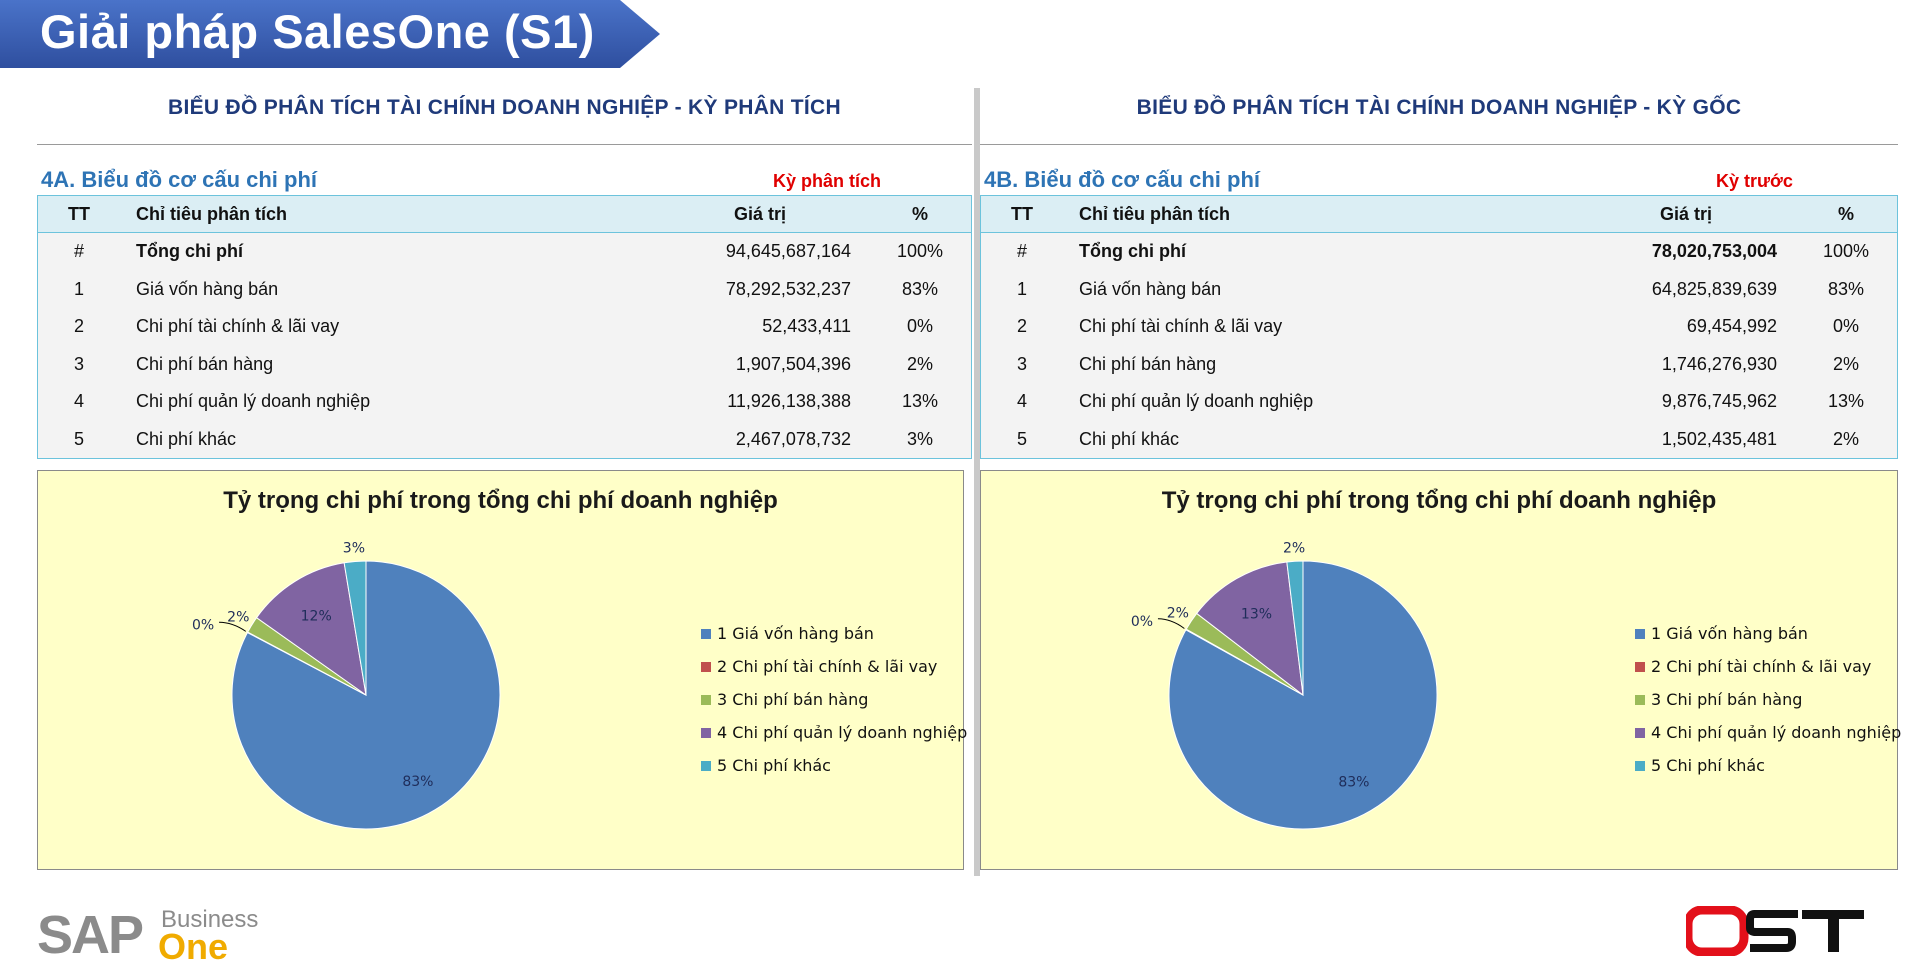 Image resolution: width=1920 pixels, height=975 pixels. I want to click on legend-label: 5 Chi phí khác, so click(774, 765).